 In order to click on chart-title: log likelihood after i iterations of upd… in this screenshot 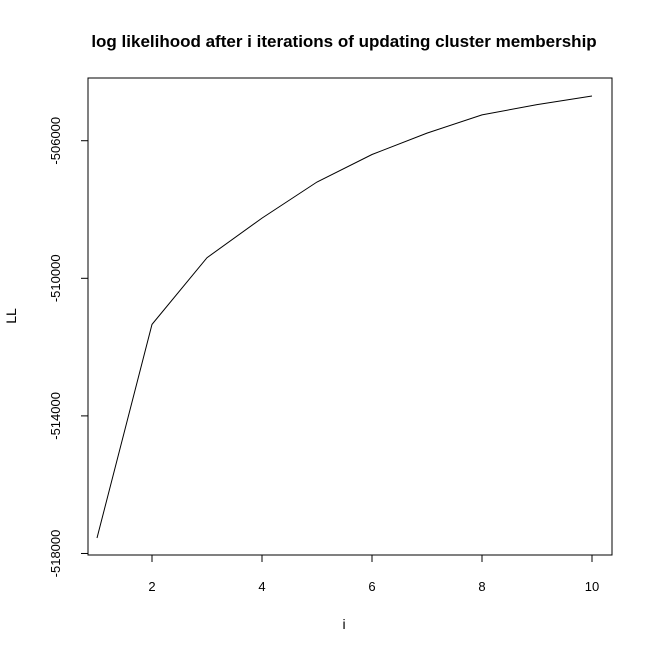, I will do `click(343, 41)`.